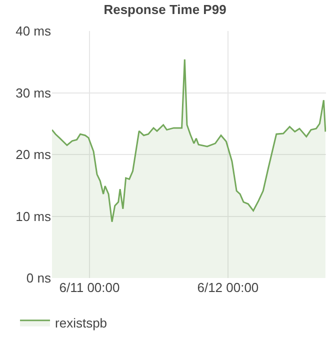 Image resolution: width=330 pixels, height=341 pixels. What do you see at coordinates (39, 278) in the screenshot?
I see `y-tick-label: 0 ns` at bounding box center [39, 278].